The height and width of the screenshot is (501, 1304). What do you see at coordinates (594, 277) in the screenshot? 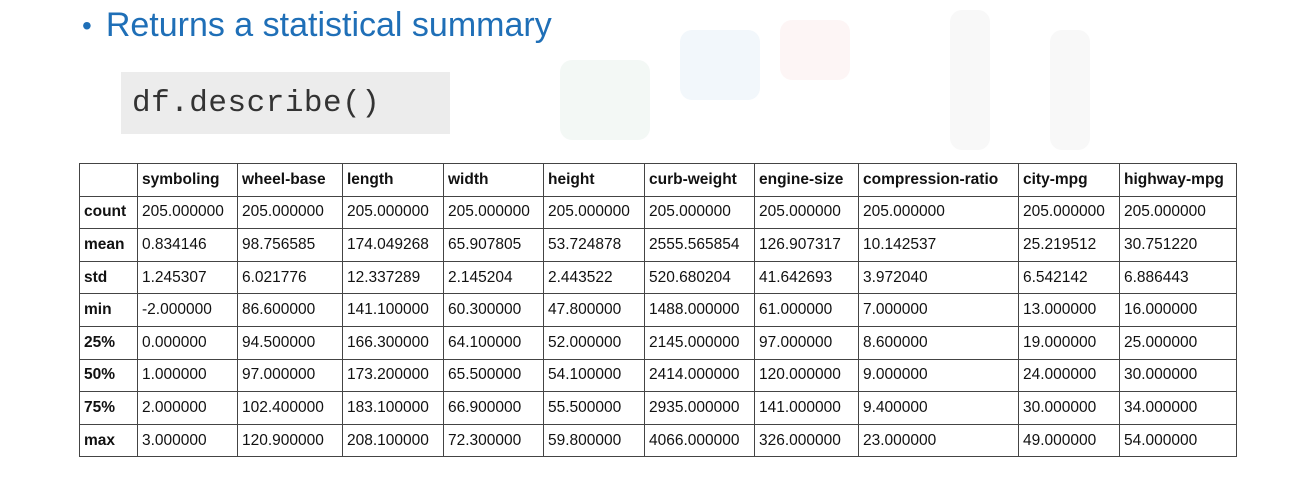
I see `table-cell: 2.443522` at bounding box center [594, 277].